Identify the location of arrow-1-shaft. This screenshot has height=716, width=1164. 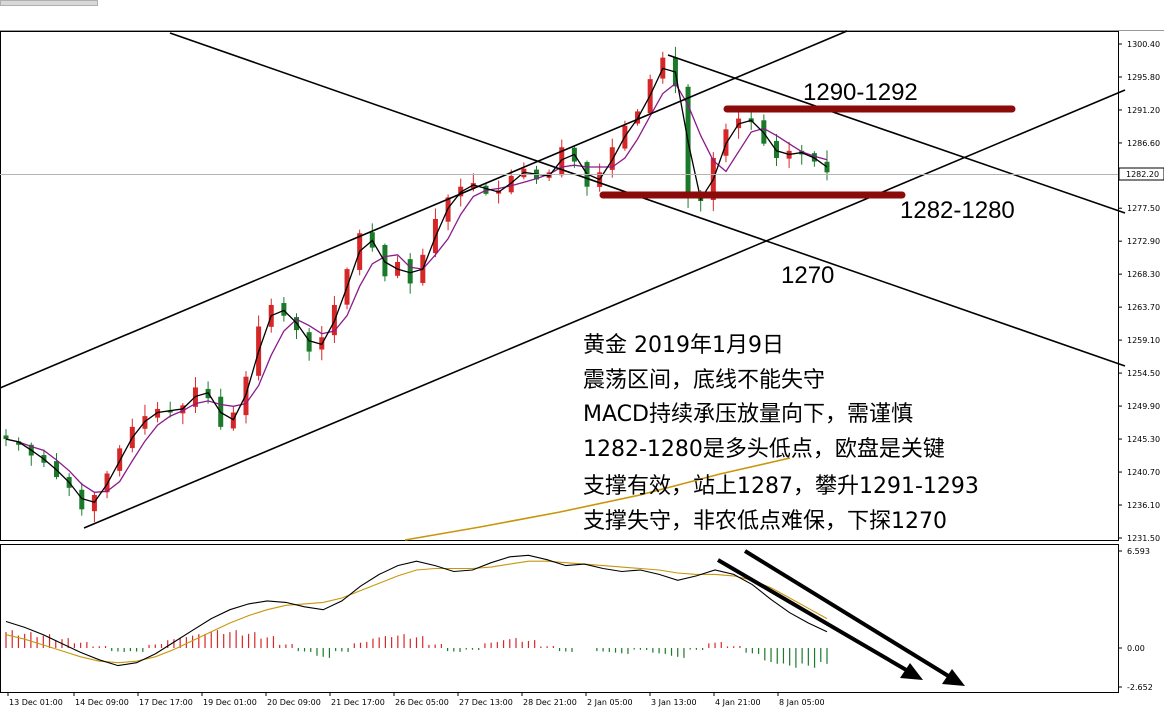
(813, 615).